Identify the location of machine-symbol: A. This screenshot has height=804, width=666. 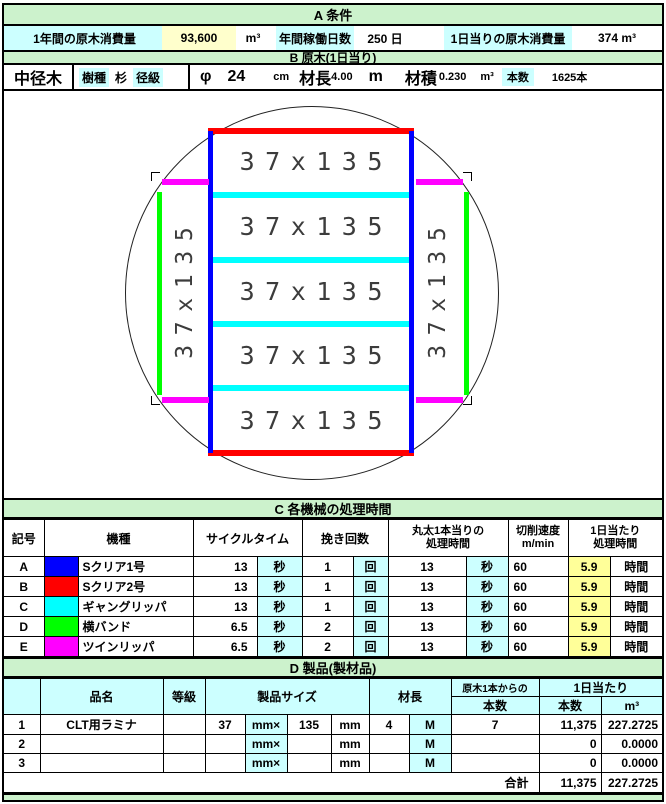
(24, 566).